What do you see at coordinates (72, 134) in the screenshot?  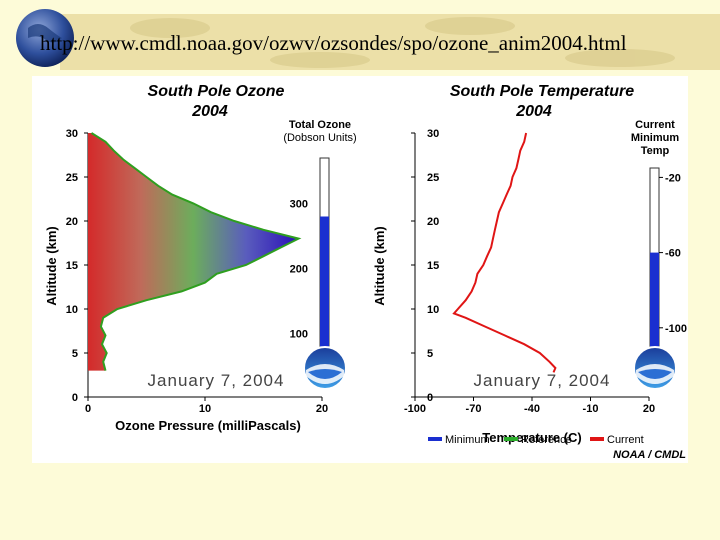 I see `ozone-y-tick-label: 30` at bounding box center [72, 134].